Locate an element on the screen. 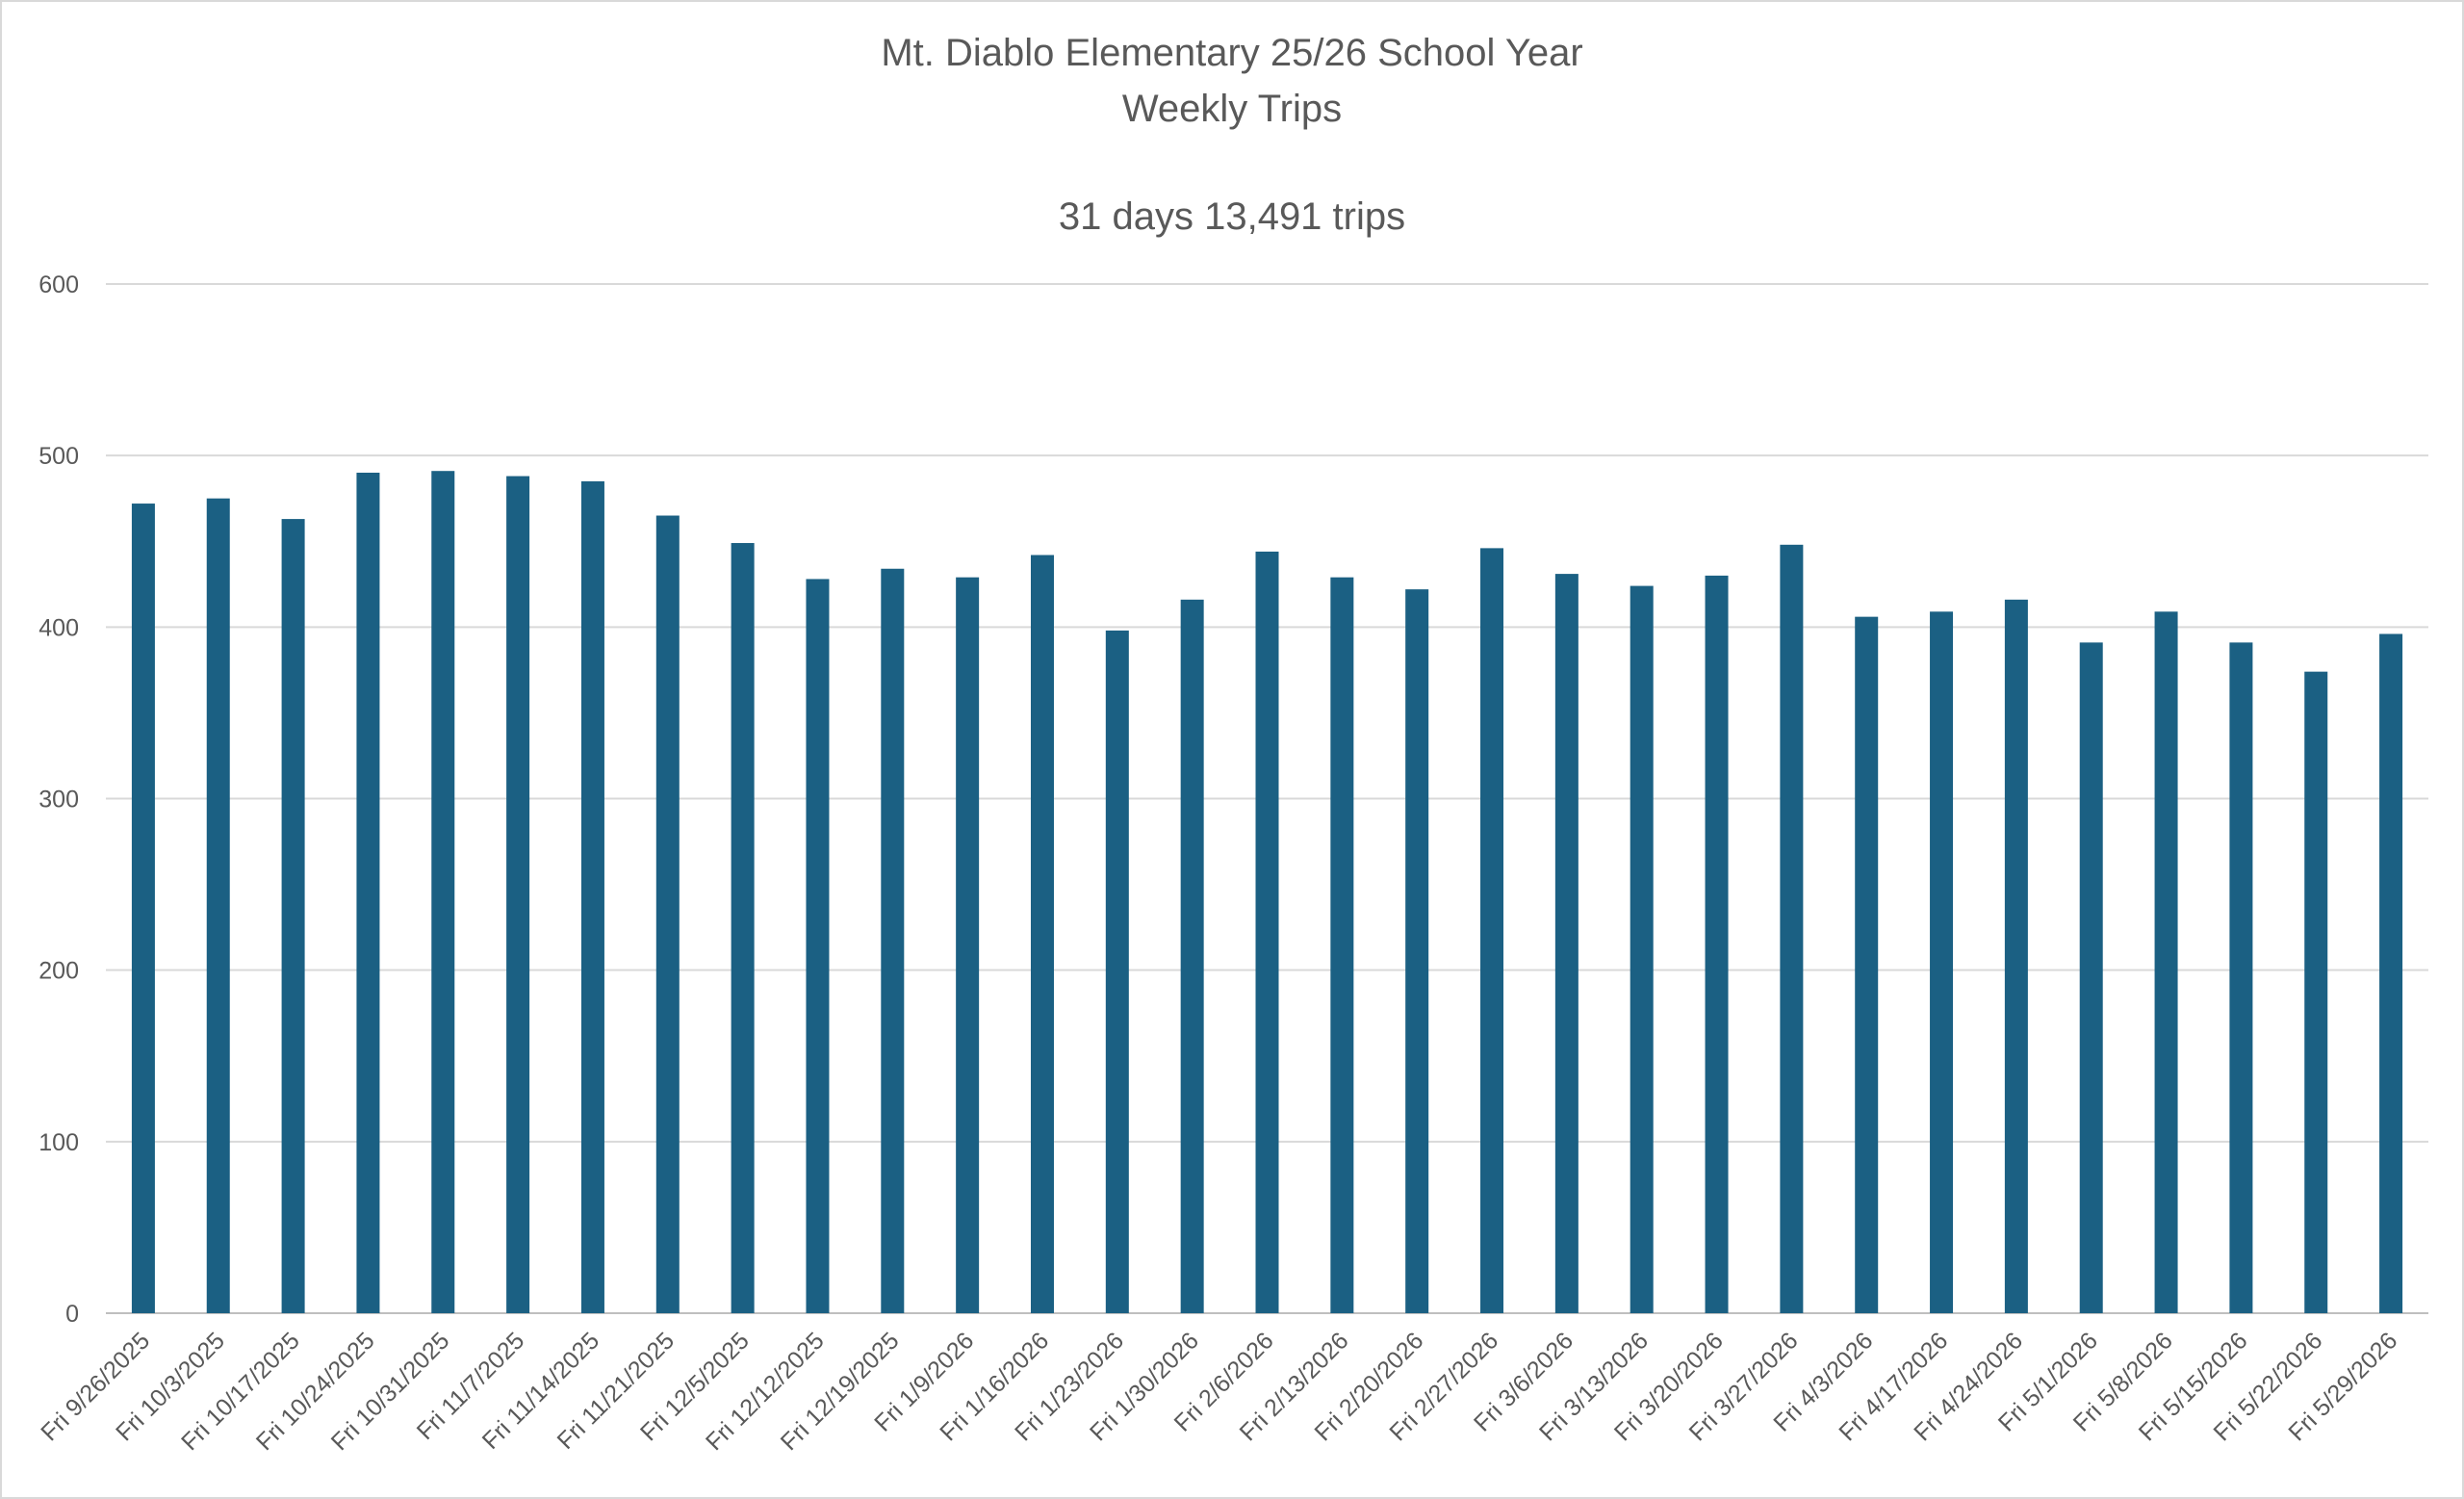 This screenshot has width=2464, height=1499. y-tick-label: 200 is located at coordinates (58, 971).